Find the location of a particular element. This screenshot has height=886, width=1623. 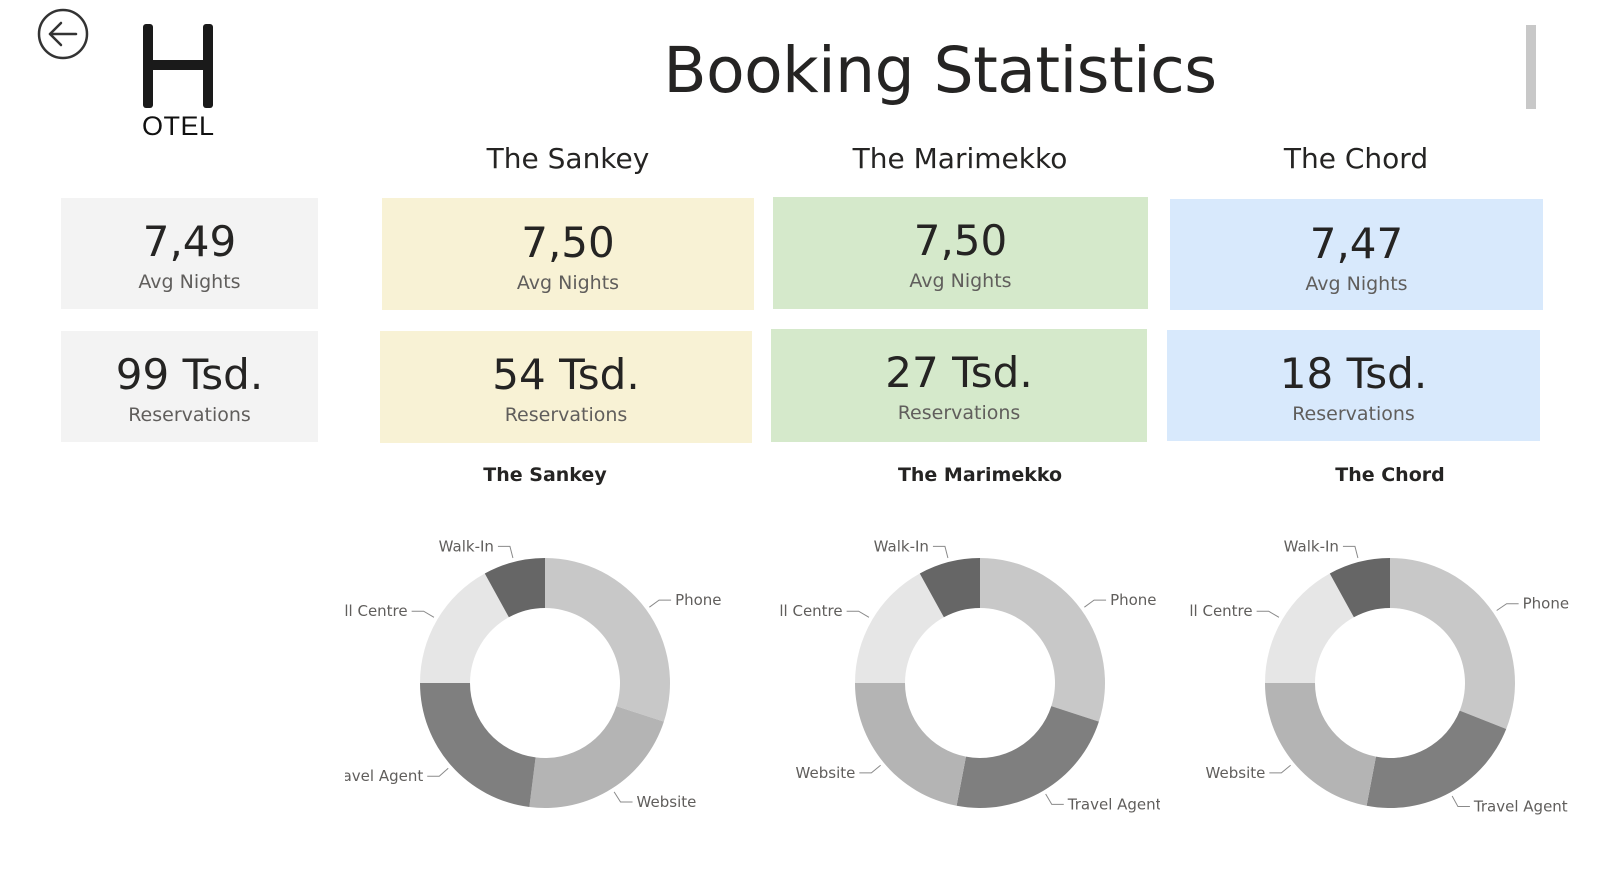

kpi-card-marimekko-avg-nights: 7,50 Avg Nights is located at coordinates (960, 253).